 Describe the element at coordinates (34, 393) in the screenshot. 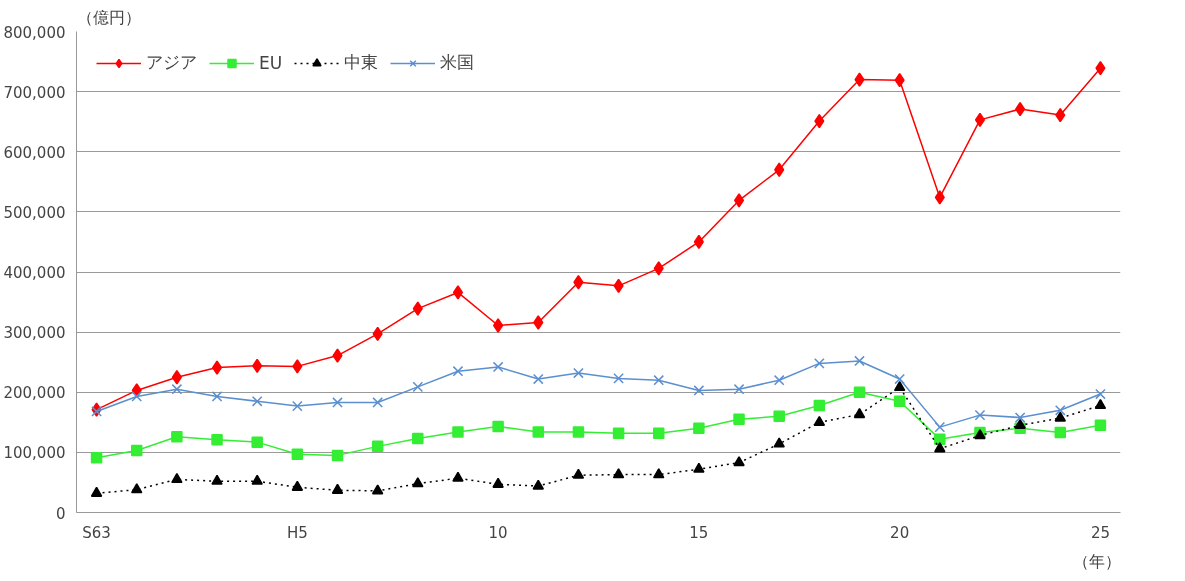

I see `y-tick-label: 200,000` at that location.